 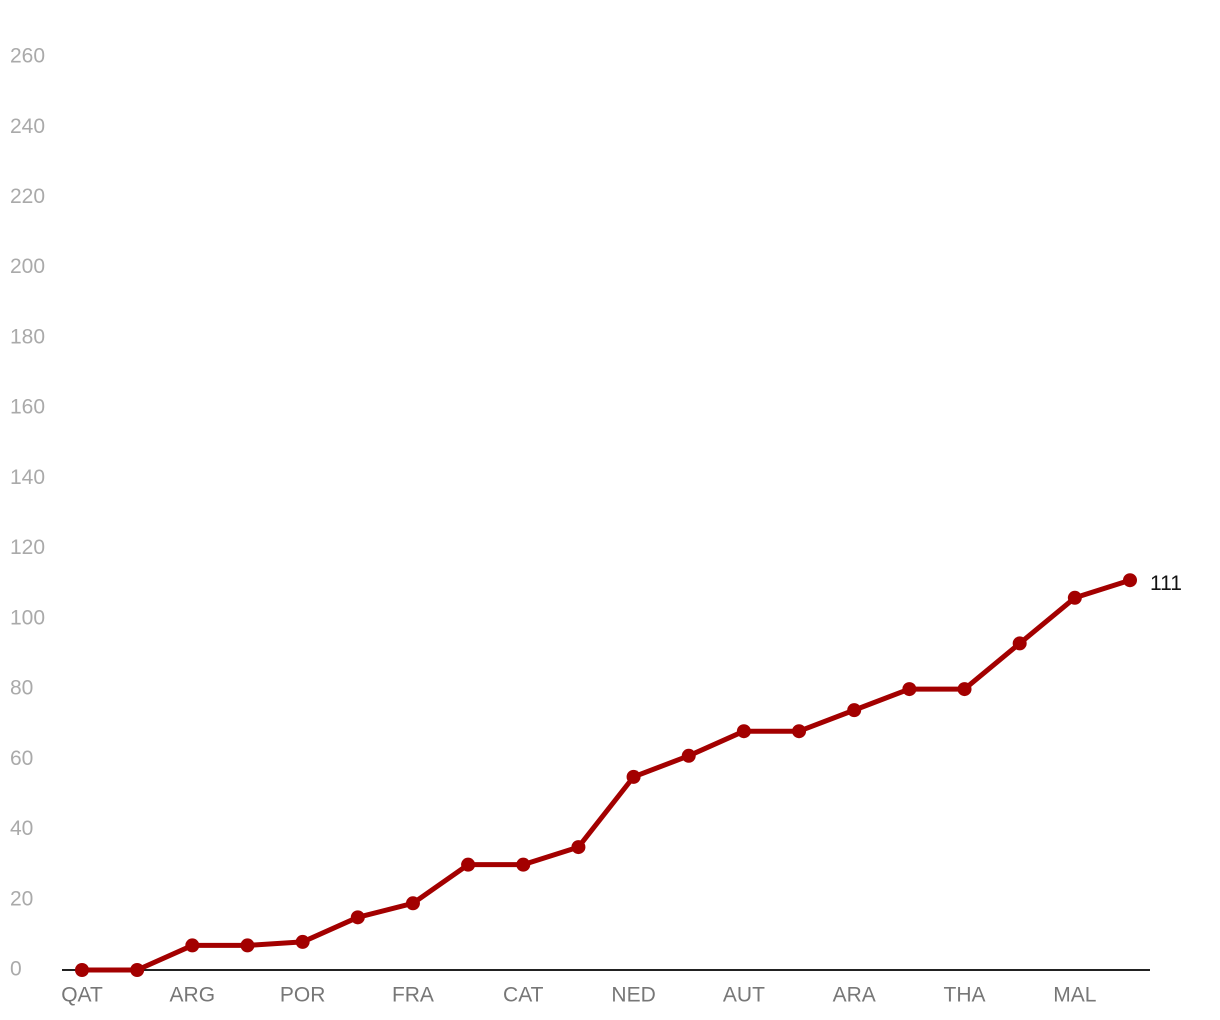 What do you see at coordinates (27, 617) in the screenshot?
I see `y-tick-label: 100` at bounding box center [27, 617].